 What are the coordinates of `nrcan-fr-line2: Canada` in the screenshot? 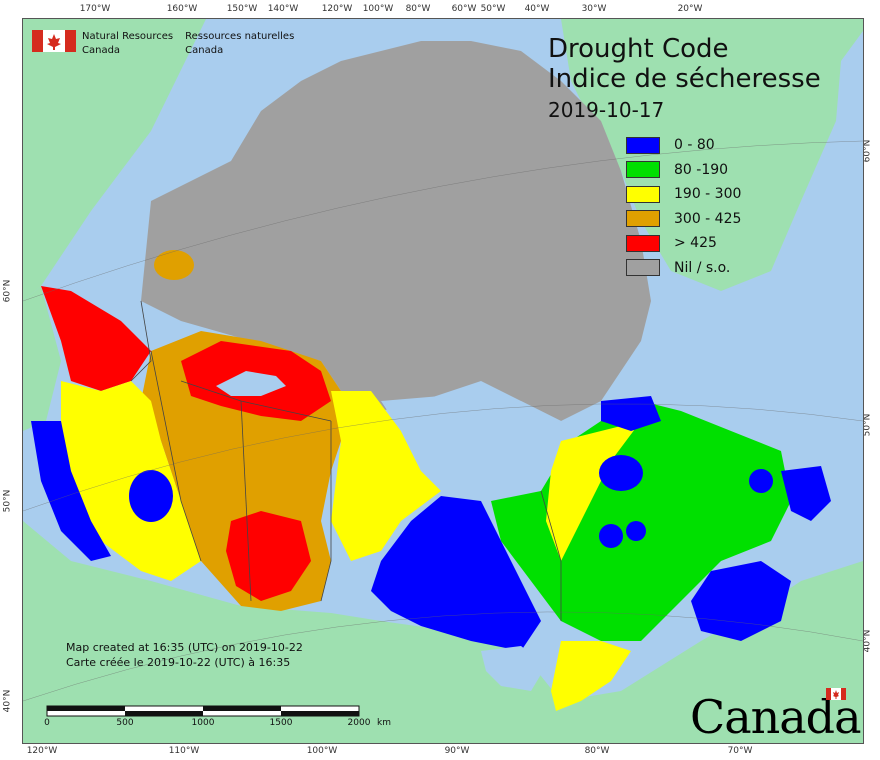 It's located at (204, 50).